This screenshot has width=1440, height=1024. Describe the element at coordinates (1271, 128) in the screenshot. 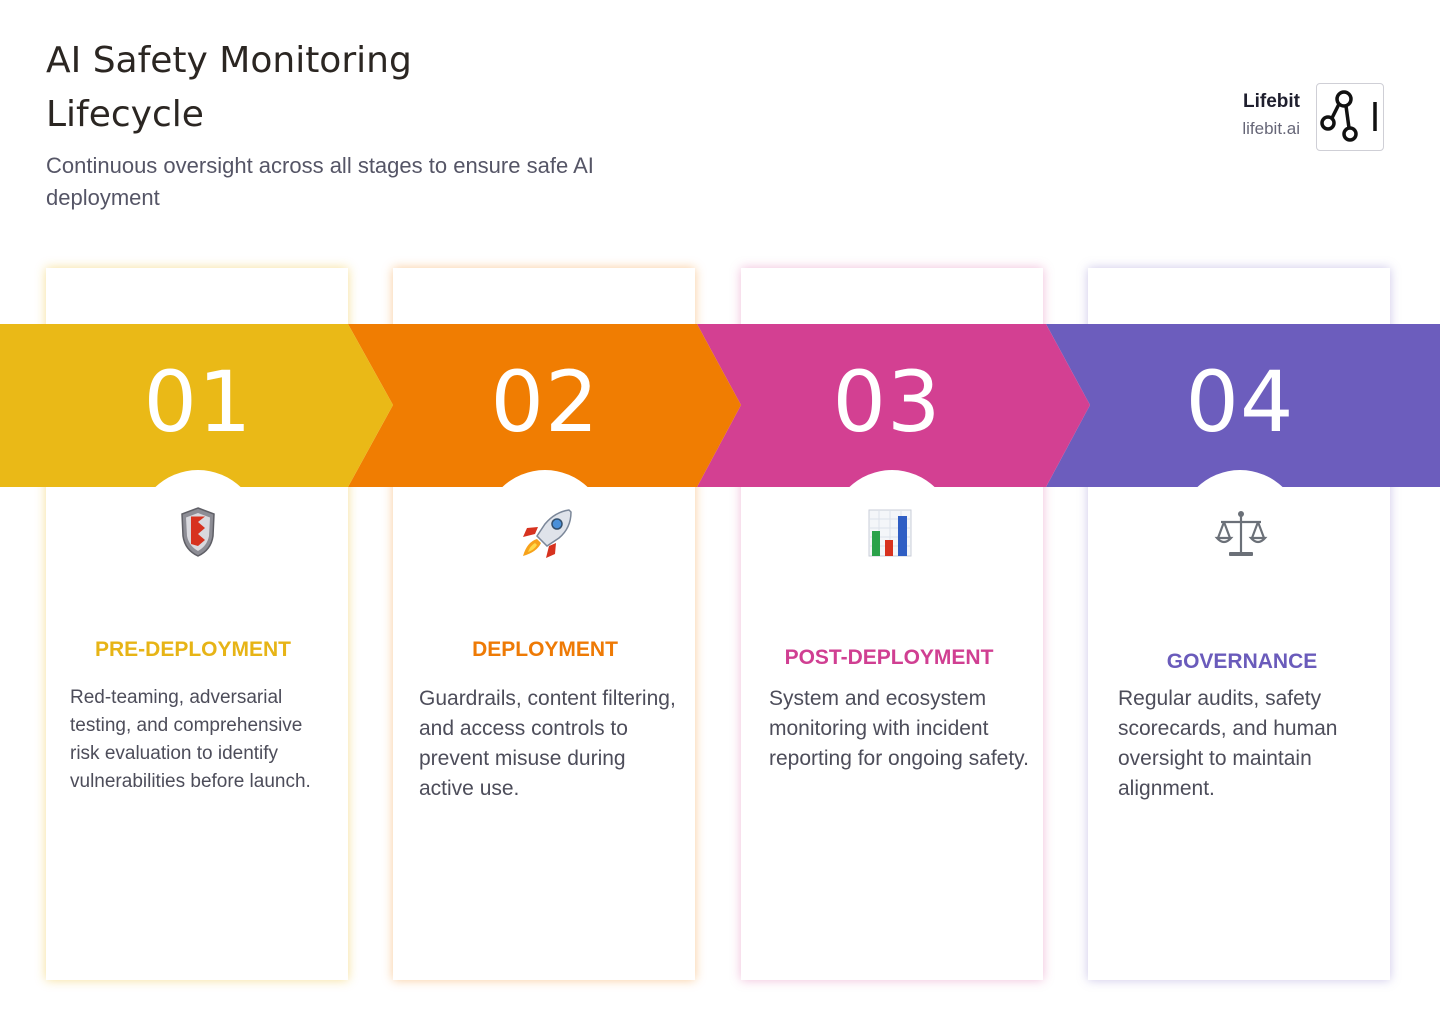

I see `brand-url: lifebit.ai` at that location.